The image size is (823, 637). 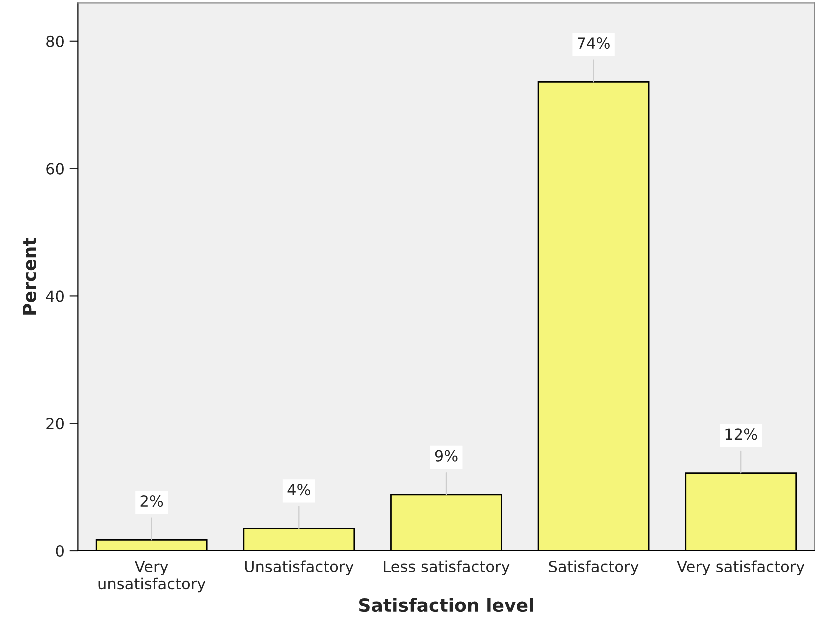 I want to click on y-tick-label: 0, so click(x=60, y=551).